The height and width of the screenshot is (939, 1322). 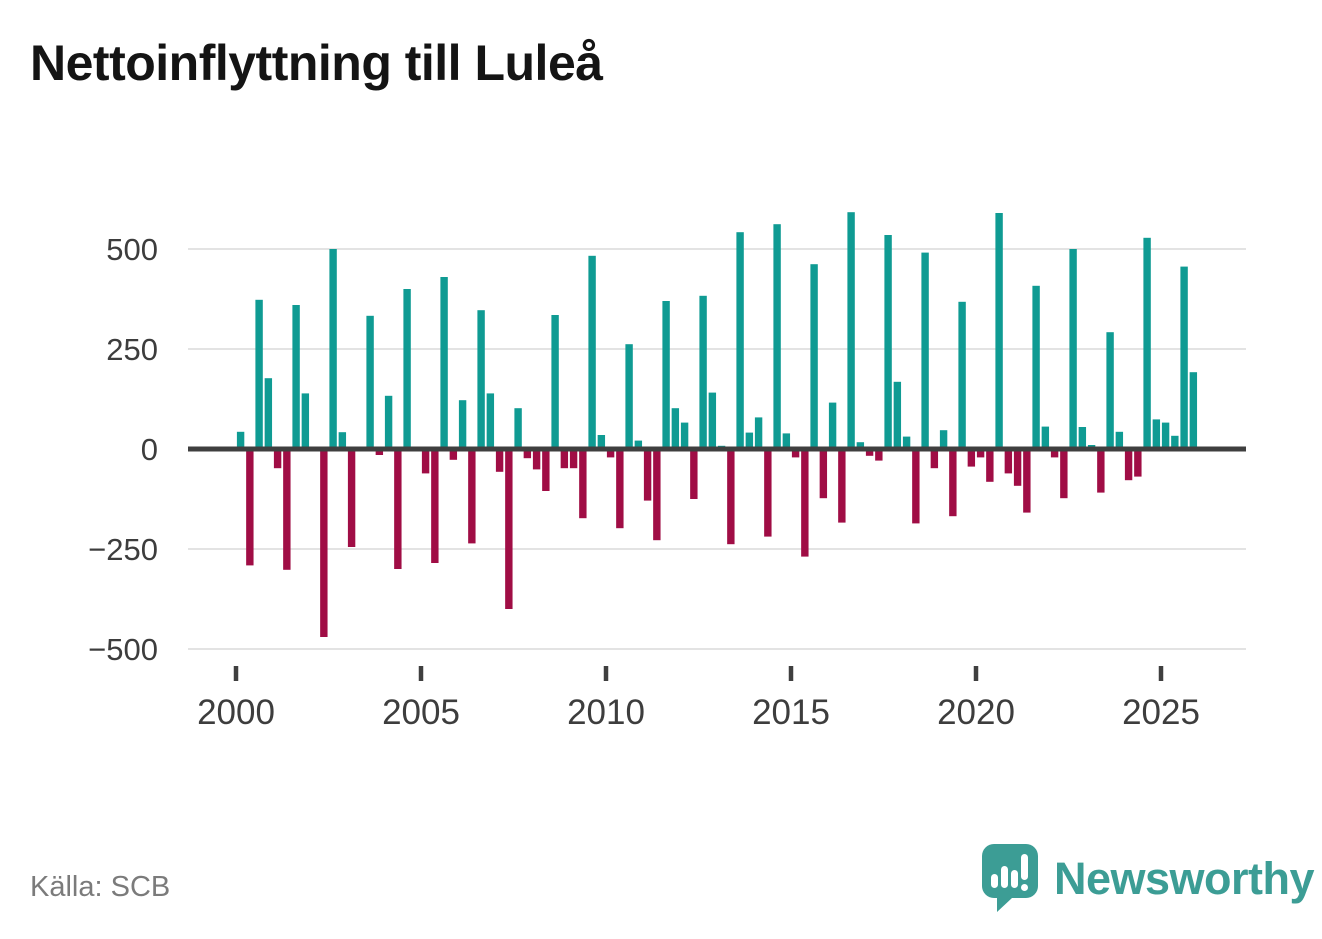 I want to click on newsworthy-logo-icon, so click(x=1010, y=878).